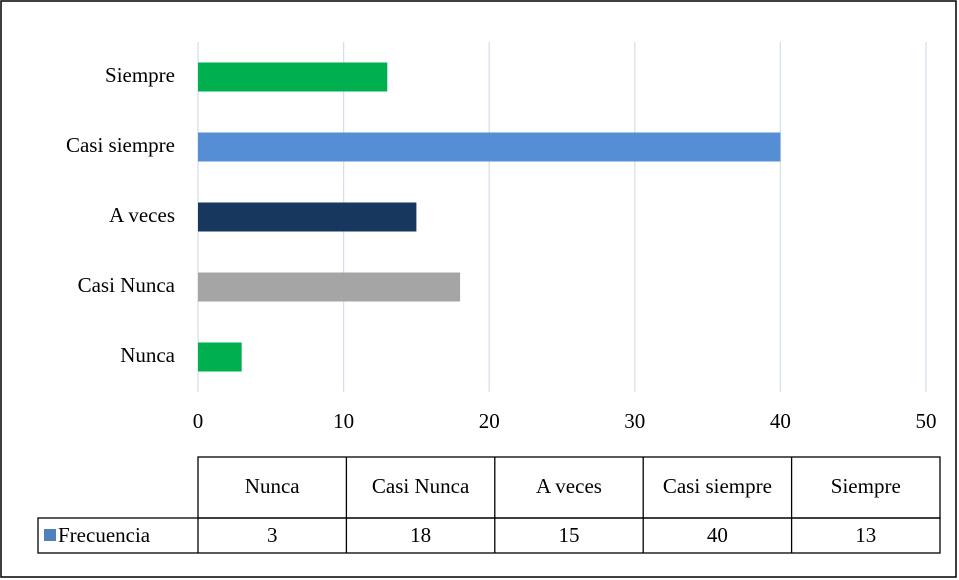 This screenshot has height=580, width=959. I want to click on y-tick-label: Siempre, so click(140, 75).